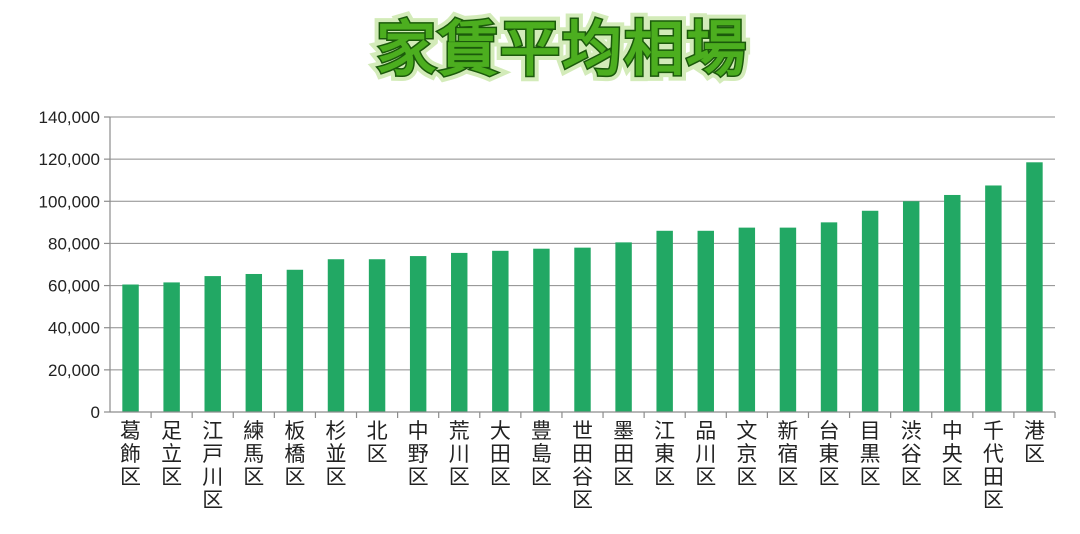 The image size is (1080, 534). Describe the element at coordinates (171, 454) in the screenshot. I see `x-axis-tick-label: 足立区` at that location.